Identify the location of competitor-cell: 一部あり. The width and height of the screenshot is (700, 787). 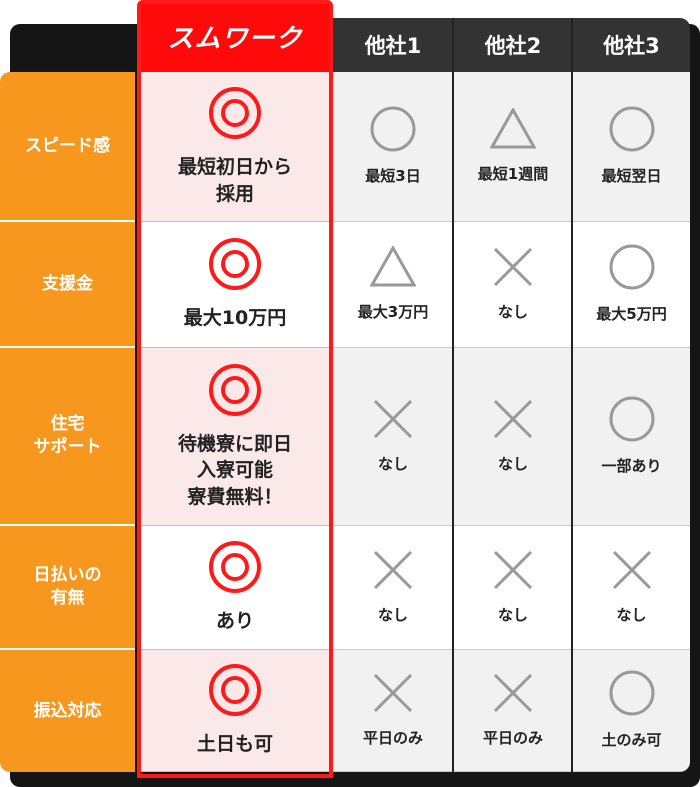
(631, 437).